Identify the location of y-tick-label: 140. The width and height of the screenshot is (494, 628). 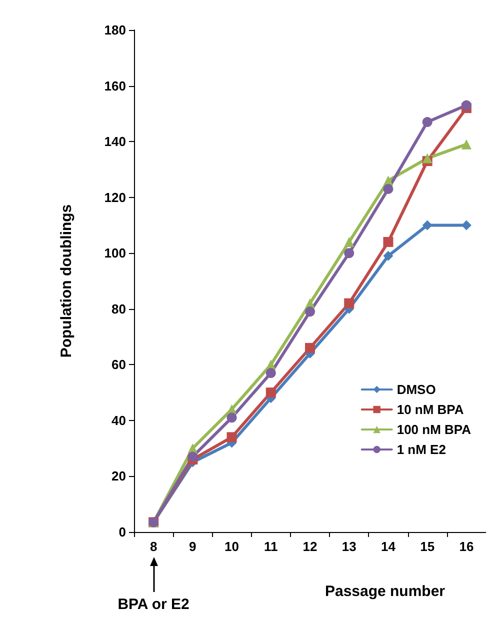
(115, 142).